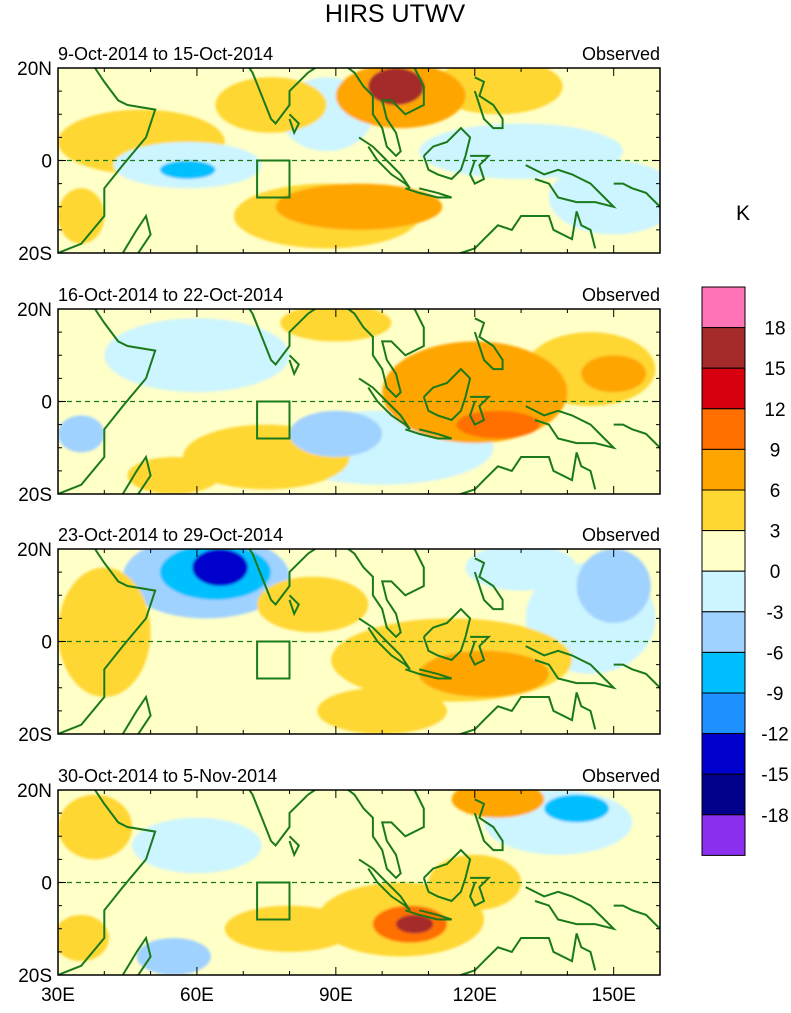 This screenshot has width=791, height=1013. Describe the element at coordinates (775, 532) in the screenshot. I see `colorbar-label: 3` at that location.